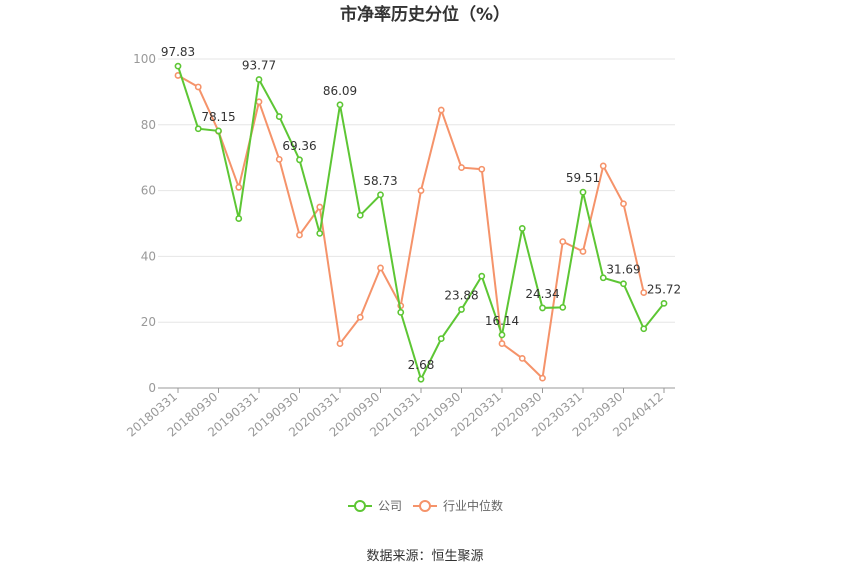  I want to click on legend-label-industry: 行业中位数, so click(473, 505).